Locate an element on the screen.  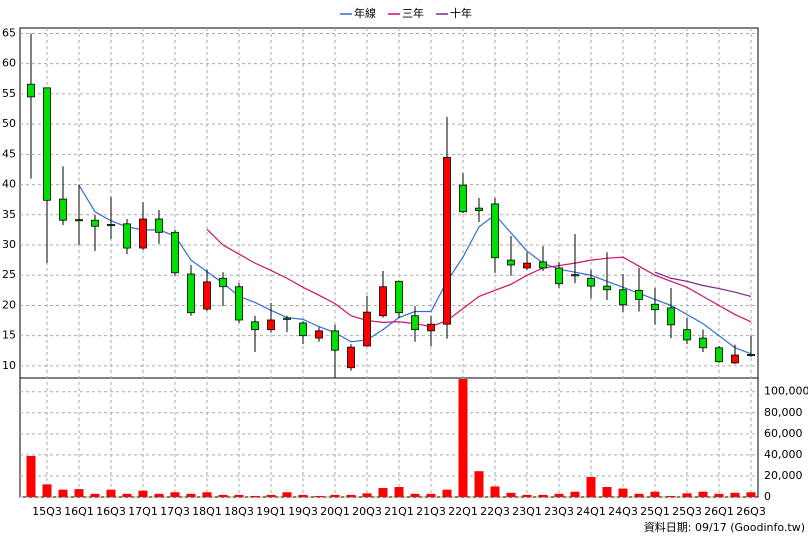
x-tick-label: 22Q1 is located at coordinates (463, 511).